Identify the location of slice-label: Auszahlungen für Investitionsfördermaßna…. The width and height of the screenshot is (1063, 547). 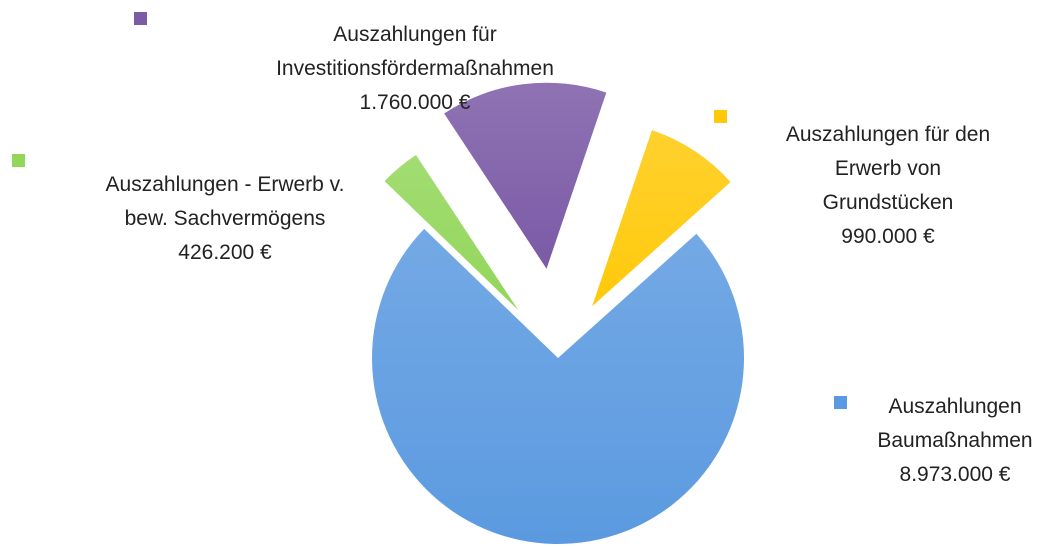
(415, 69).